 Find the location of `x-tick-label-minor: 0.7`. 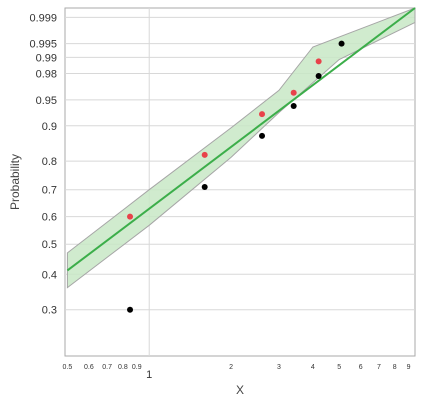

x-tick-label-minor: 0.7 is located at coordinates (107, 367).